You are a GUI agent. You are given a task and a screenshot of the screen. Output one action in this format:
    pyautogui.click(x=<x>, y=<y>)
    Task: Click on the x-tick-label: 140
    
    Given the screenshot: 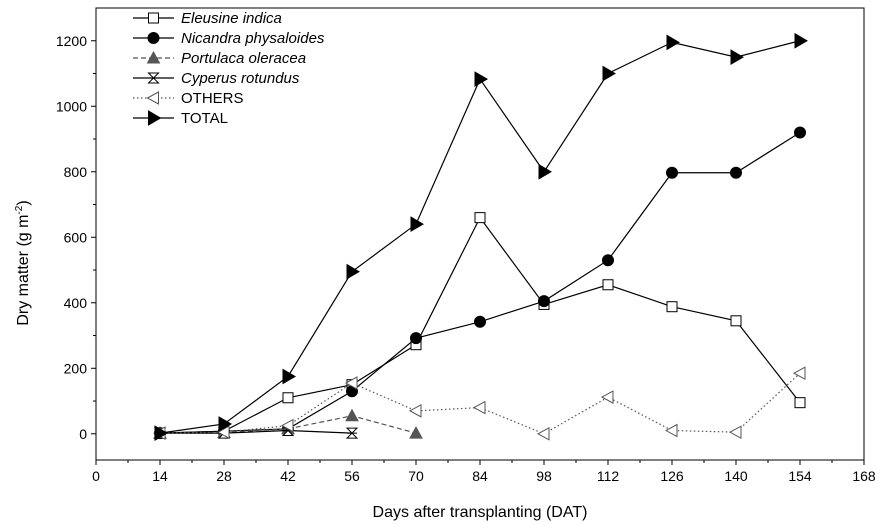 What is the action you would take?
    pyautogui.click(x=736, y=476)
    